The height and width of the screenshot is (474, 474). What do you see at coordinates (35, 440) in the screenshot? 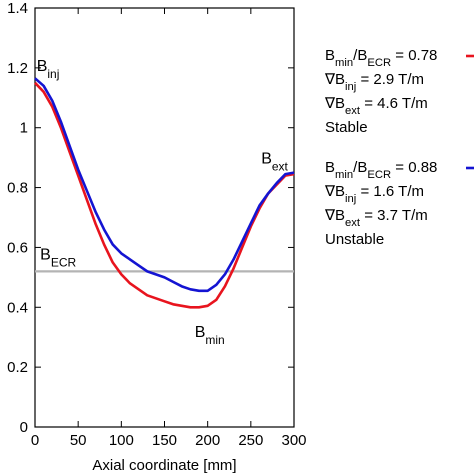
I see `x-tick-label: 0` at bounding box center [35, 440].